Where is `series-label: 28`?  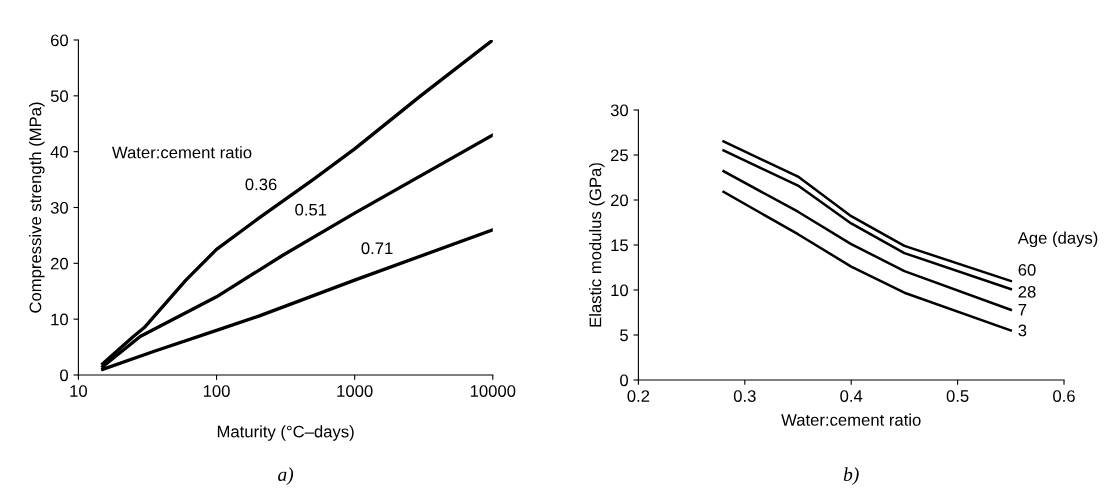
series-label: 28 is located at coordinates (1027, 291).